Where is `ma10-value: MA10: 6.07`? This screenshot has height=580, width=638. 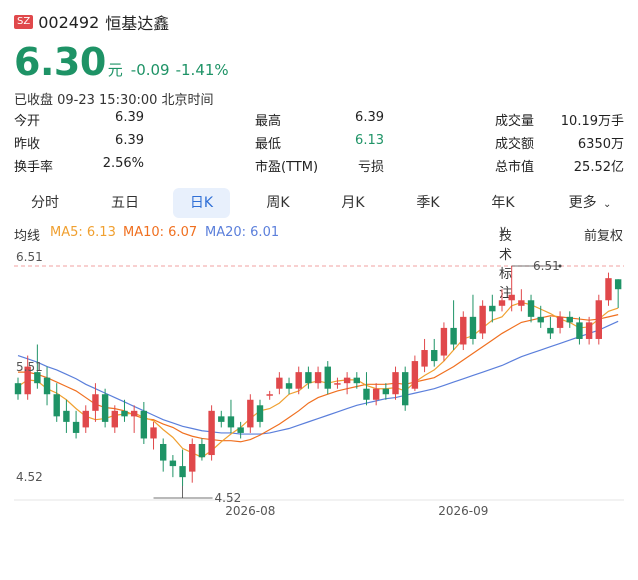
ma10-value: MA10: 6.07 is located at coordinates (160, 232).